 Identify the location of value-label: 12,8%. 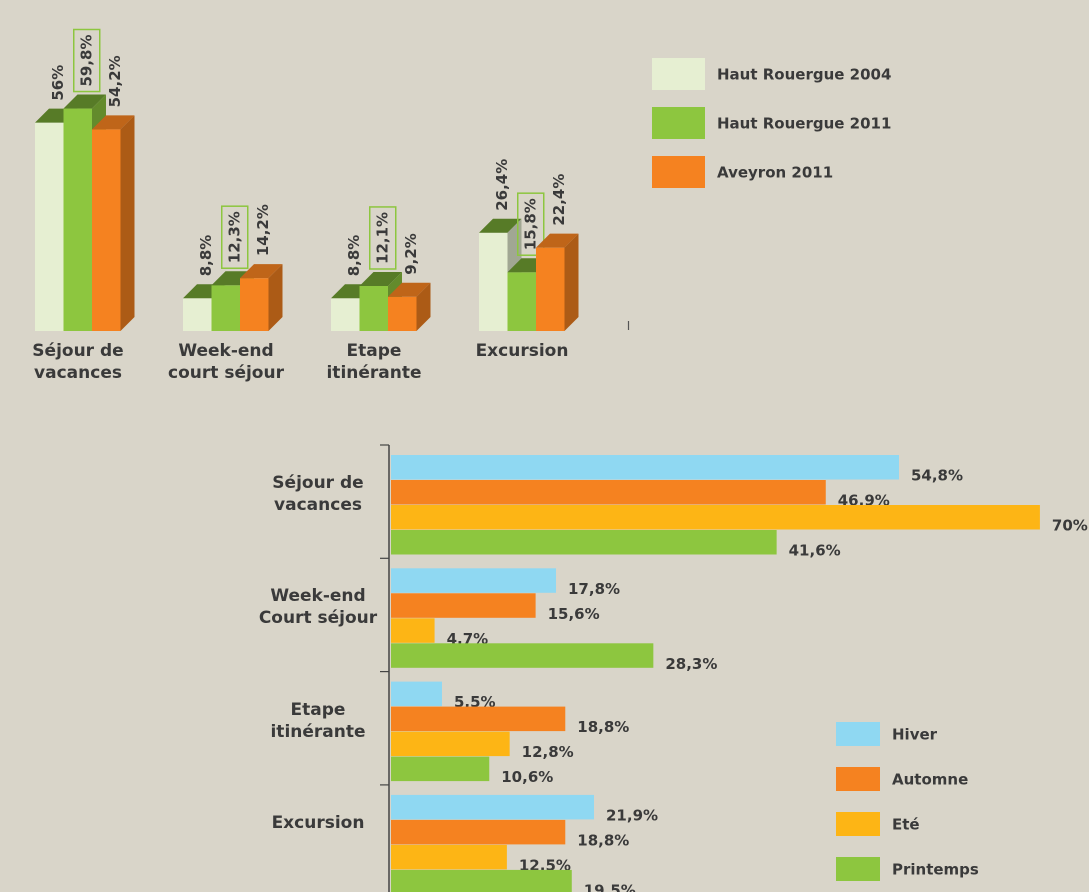
(548, 752).